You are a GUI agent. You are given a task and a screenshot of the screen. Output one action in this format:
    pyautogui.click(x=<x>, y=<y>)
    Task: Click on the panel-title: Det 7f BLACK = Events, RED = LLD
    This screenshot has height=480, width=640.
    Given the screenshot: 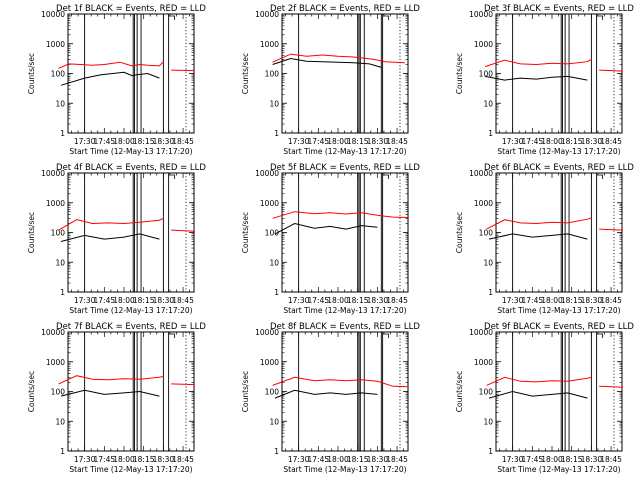 What is the action you would take?
    pyautogui.click(x=131, y=327)
    